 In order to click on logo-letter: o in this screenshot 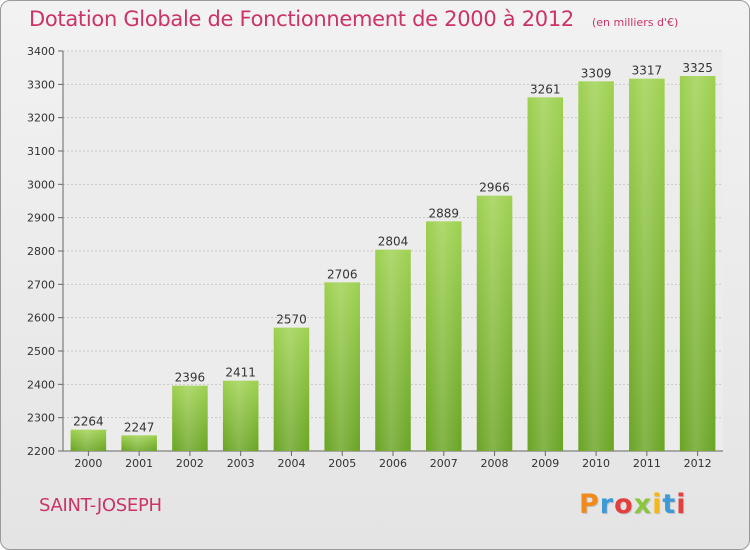, I will do `click(624, 504)`.